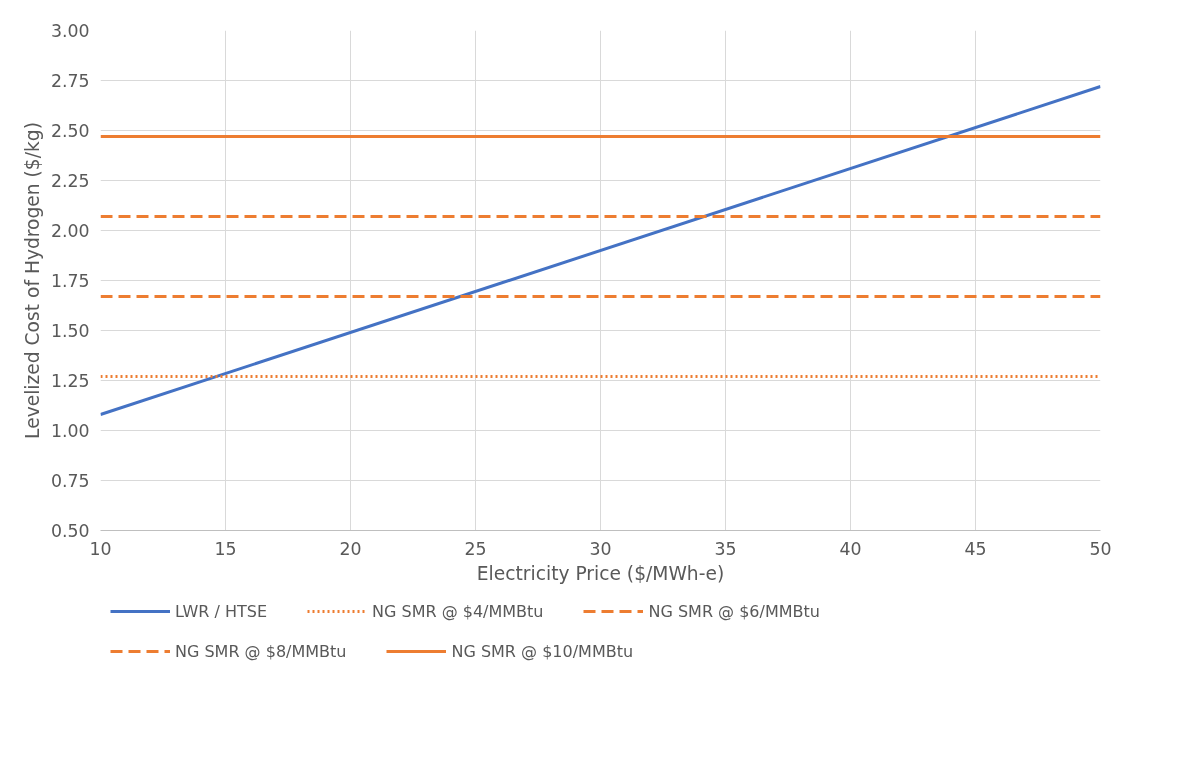 This screenshot has height=767, width=1185. Describe the element at coordinates (70, 381) in the screenshot. I see `y-tick-label: 1.25` at that location.